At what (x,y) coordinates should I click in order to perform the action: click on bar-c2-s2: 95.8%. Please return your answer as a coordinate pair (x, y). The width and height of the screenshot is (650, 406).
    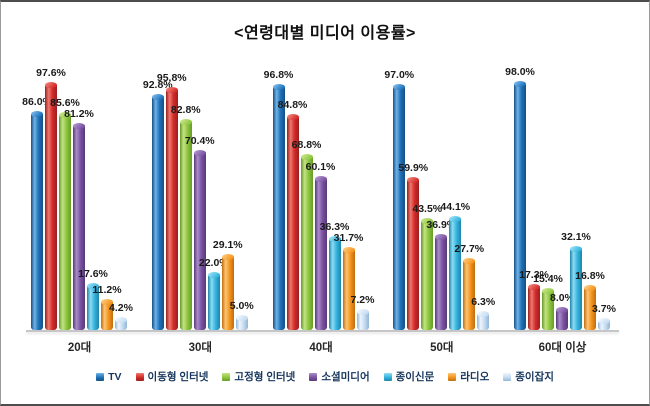
    Looking at the image, I should click on (172, 201).